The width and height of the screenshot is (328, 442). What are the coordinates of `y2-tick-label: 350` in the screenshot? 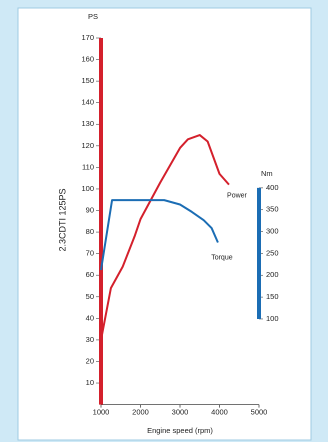 It's located at (272, 209).